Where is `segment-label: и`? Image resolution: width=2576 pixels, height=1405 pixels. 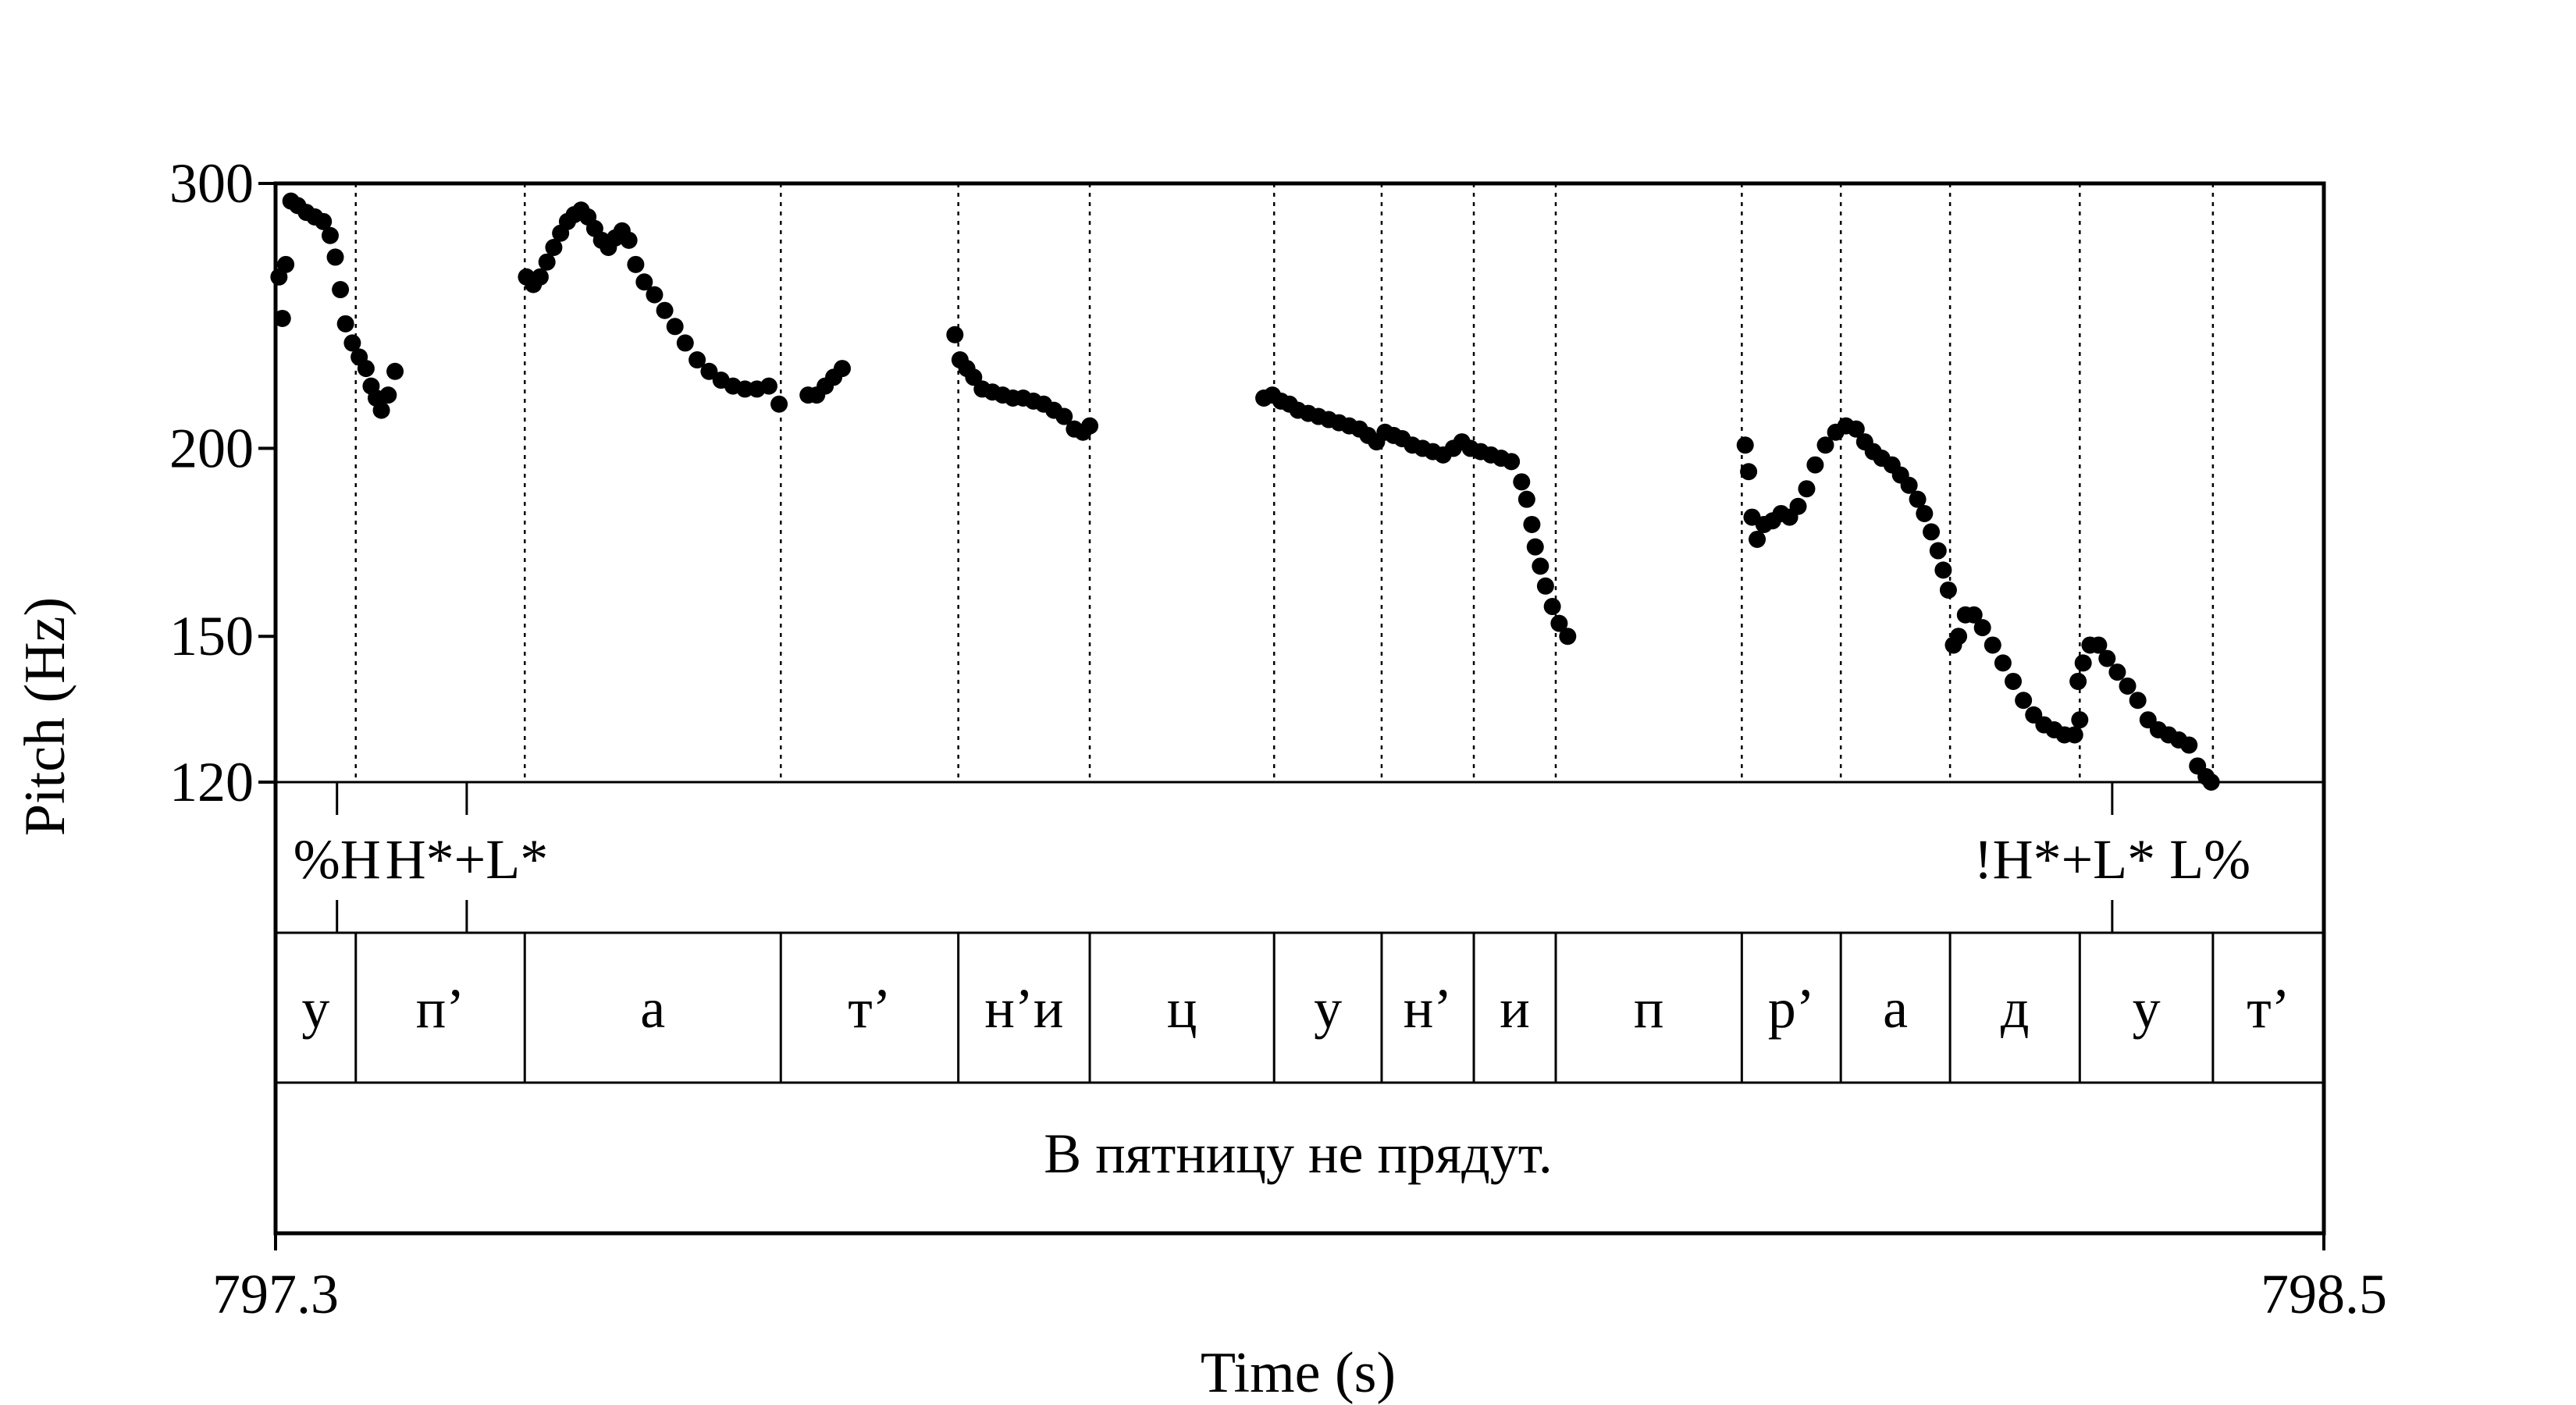 segment-label: и is located at coordinates (1515, 1009).